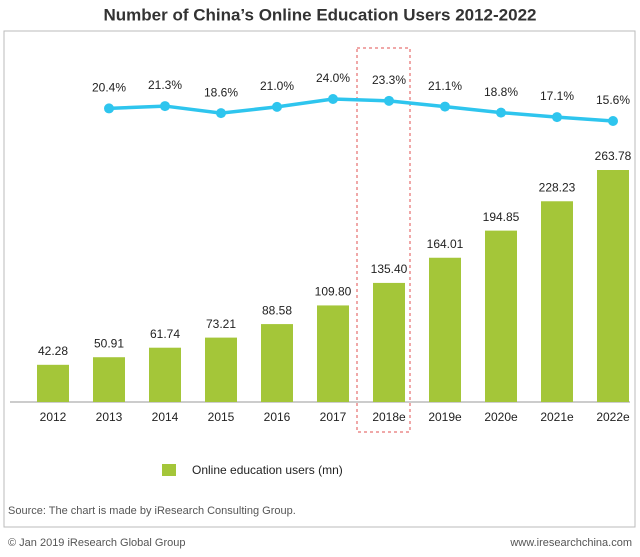  I want to click on bar-value-label: 109.80, so click(333, 292).